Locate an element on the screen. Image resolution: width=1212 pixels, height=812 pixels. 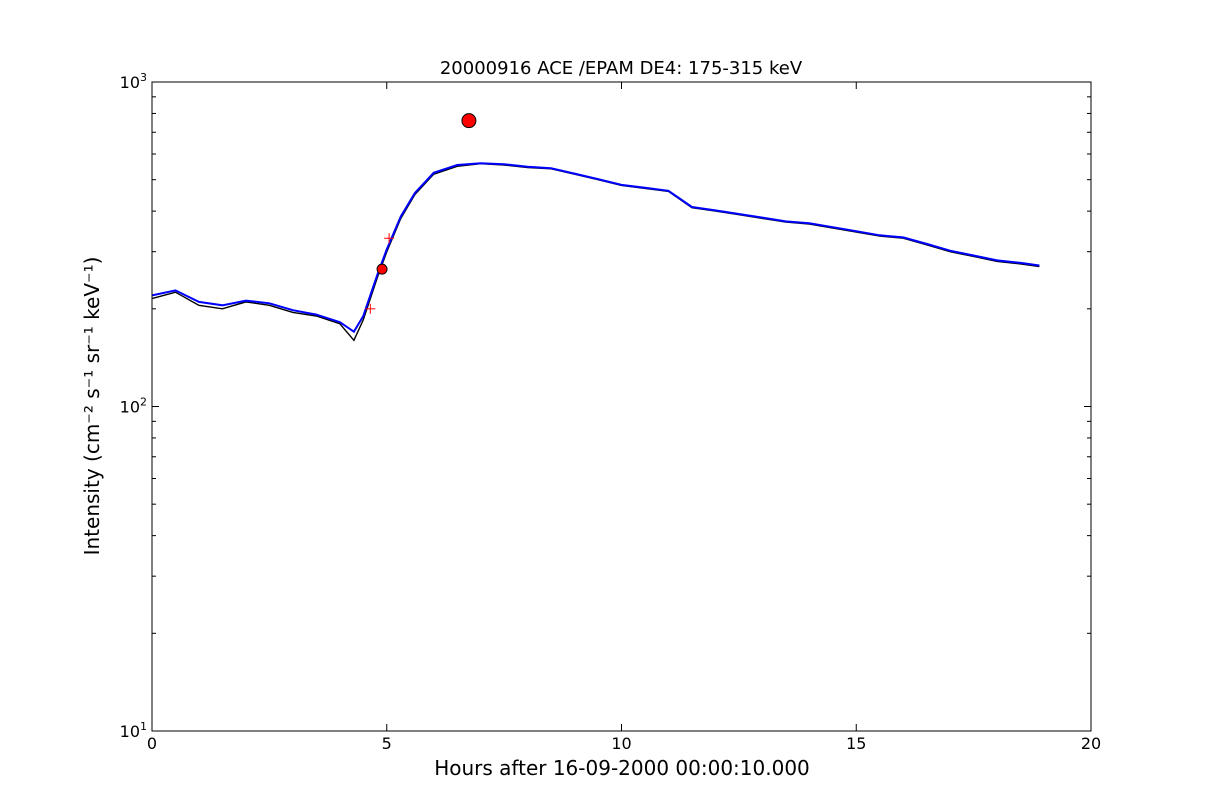
chart-title: 20000916 ACE /EPAM DE4: 175-315 keV is located at coordinates (621, 68).